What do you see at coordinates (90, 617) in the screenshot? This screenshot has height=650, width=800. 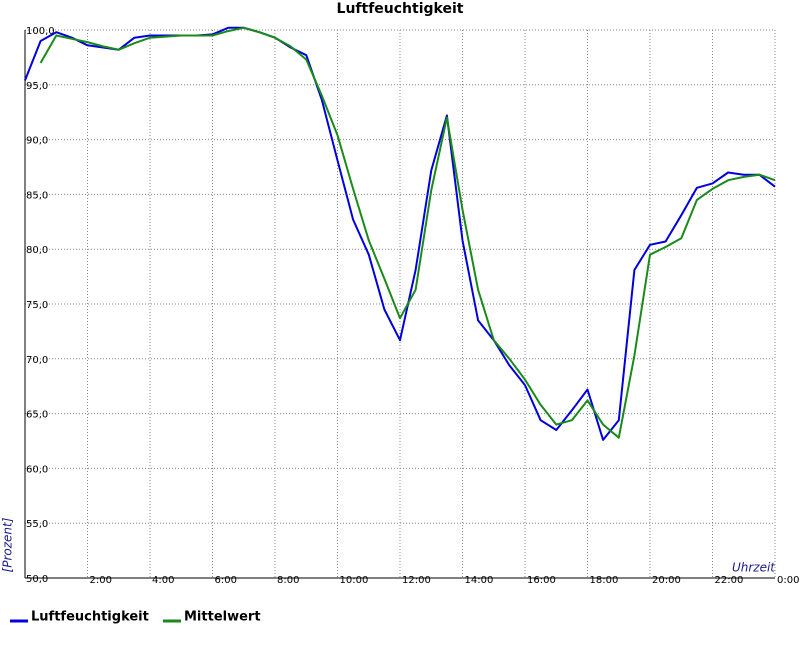 I see `legend-label: Luftfeuchtigkeit` at bounding box center [90, 617].